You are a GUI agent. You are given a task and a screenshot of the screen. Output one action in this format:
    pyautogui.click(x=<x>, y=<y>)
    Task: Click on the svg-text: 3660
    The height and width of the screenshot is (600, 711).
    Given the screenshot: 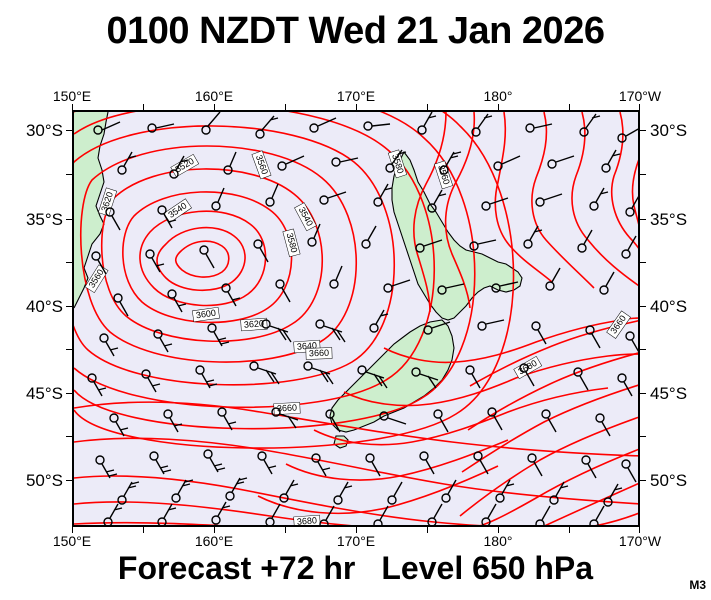 What is the action you would take?
    pyautogui.click(x=319, y=353)
    